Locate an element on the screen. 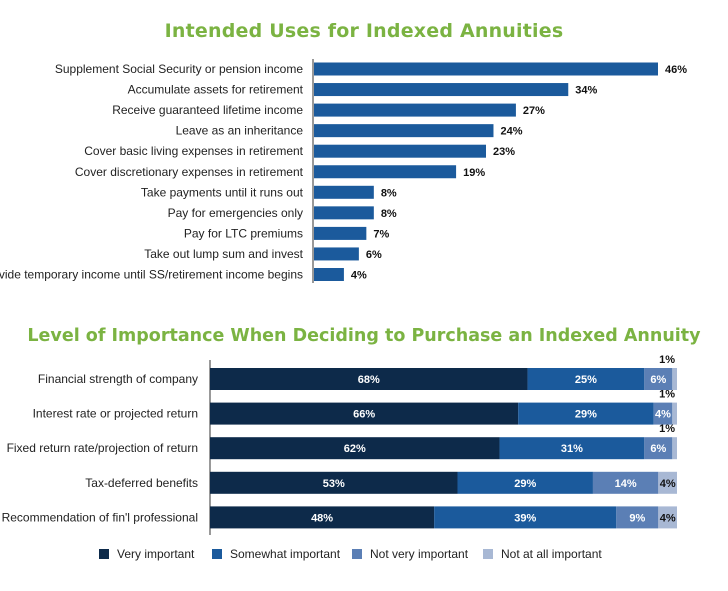  bar-leave-as-an-inheritance is located at coordinates (404, 131).